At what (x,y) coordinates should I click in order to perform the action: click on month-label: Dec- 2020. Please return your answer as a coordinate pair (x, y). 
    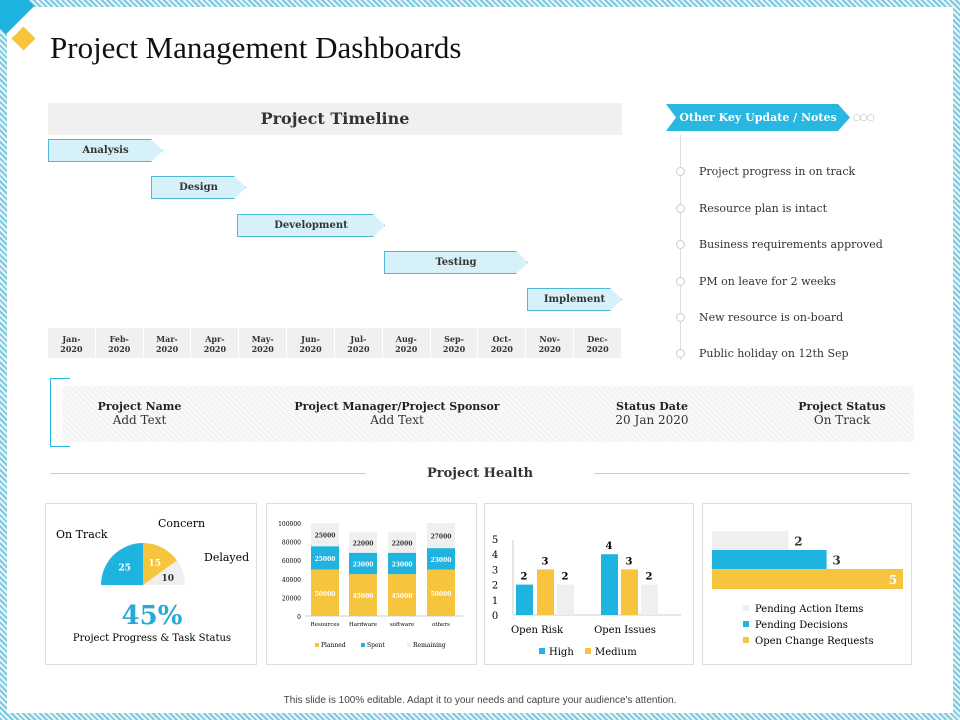
    Looking at the image, I should click on (598, 343).